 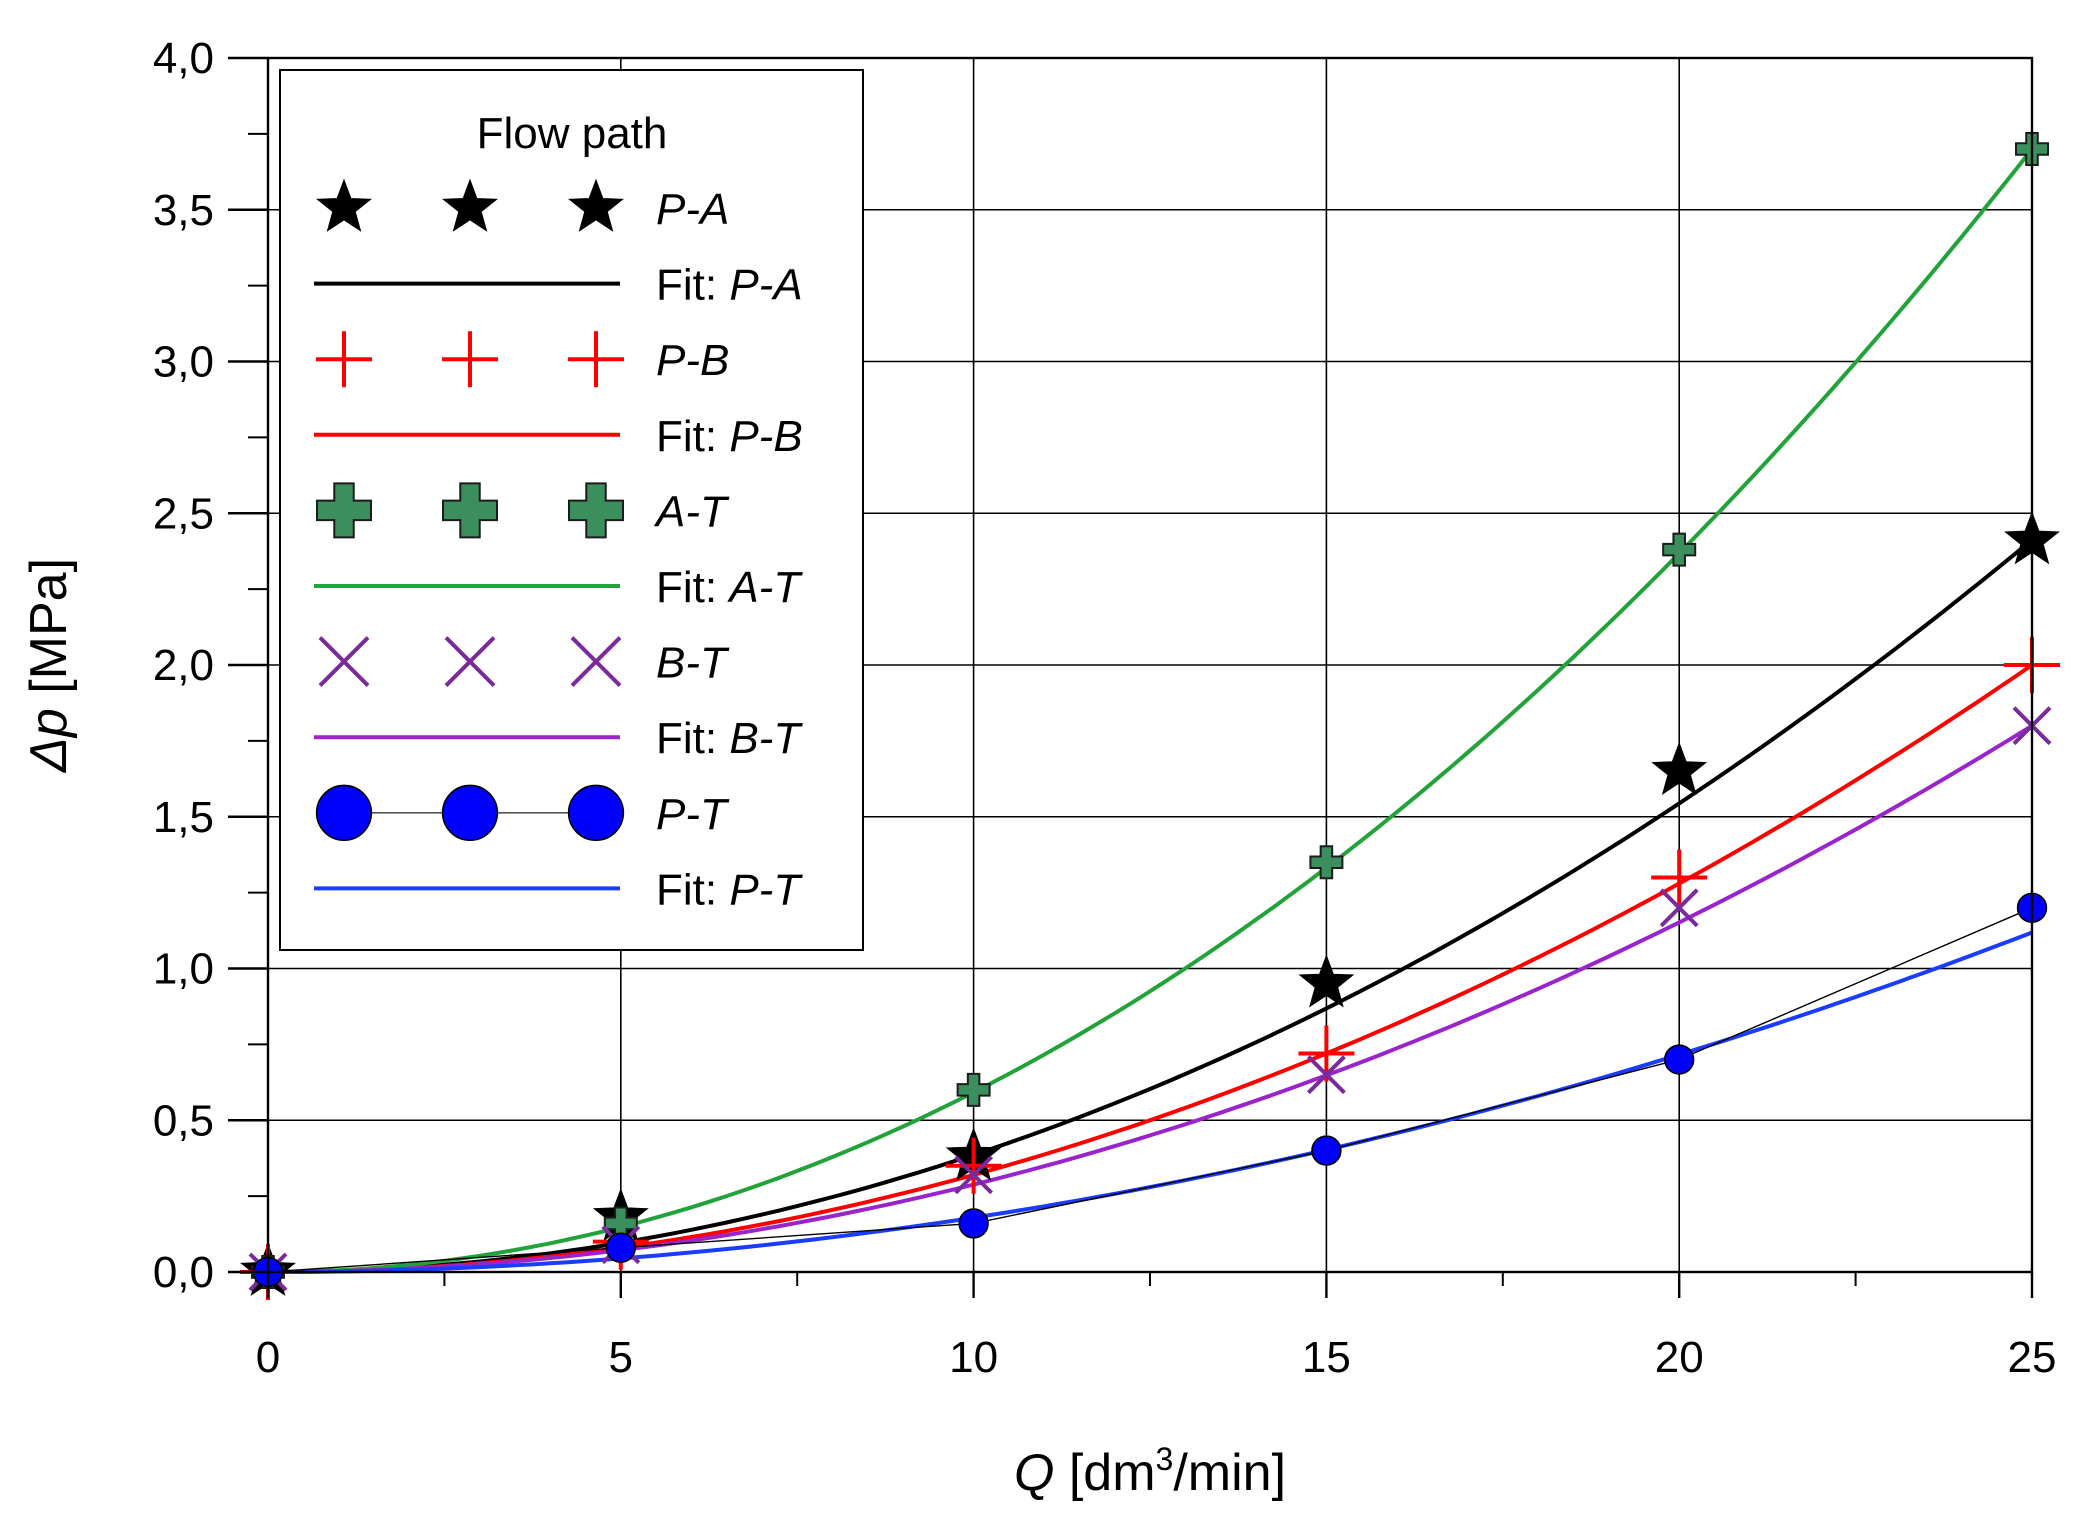 I want to click on y-tick-label: 1,0, so click(x=183, y=969).